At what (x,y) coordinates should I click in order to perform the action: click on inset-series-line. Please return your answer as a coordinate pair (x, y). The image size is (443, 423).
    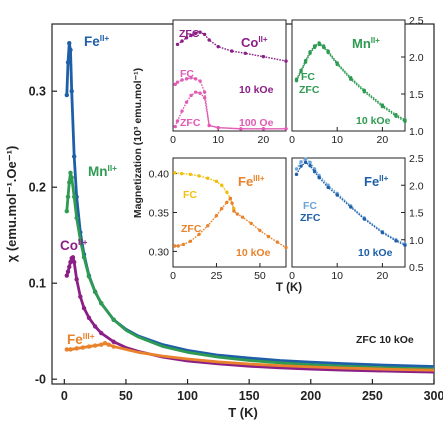
    Looking at the image, I should click on (204, 190).